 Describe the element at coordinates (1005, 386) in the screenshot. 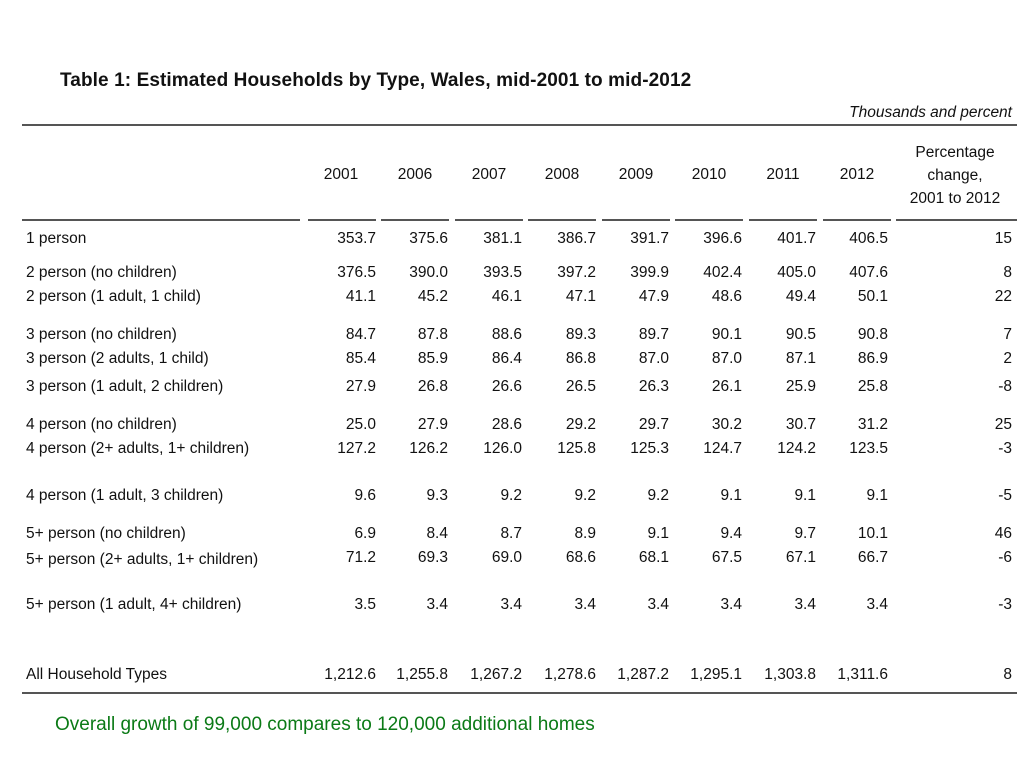

I see `percentage-change-cell: -8` at that location.